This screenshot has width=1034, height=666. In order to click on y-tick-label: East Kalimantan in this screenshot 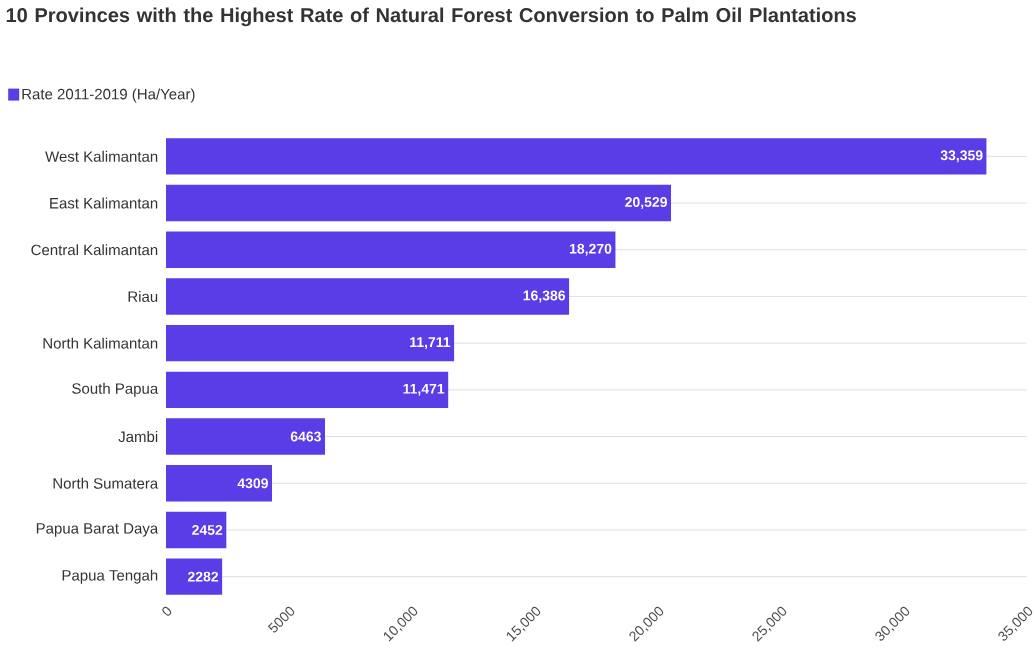, I will do `click(104, 203)`.